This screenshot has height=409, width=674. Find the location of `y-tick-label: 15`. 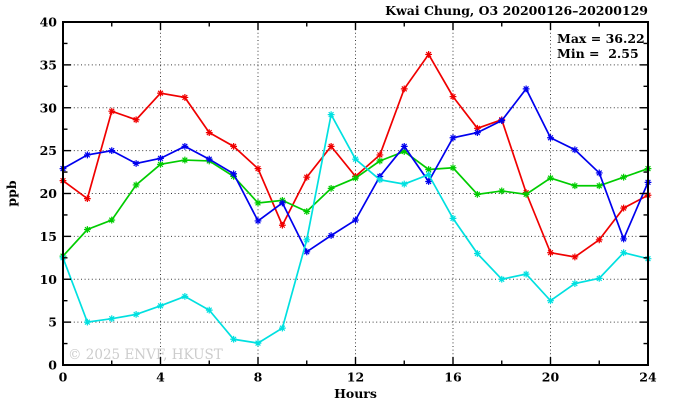

y-tick-label: 15 is located at coordinates (48, 236).